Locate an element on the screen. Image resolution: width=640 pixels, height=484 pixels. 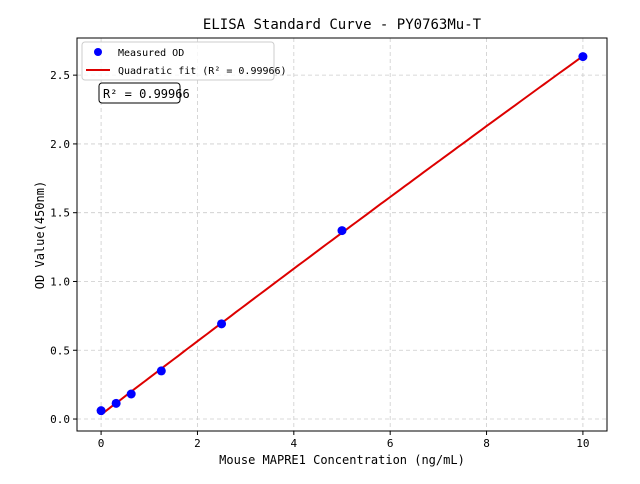
y-tick-label: 2.0 is located at coordinates (60, 144).